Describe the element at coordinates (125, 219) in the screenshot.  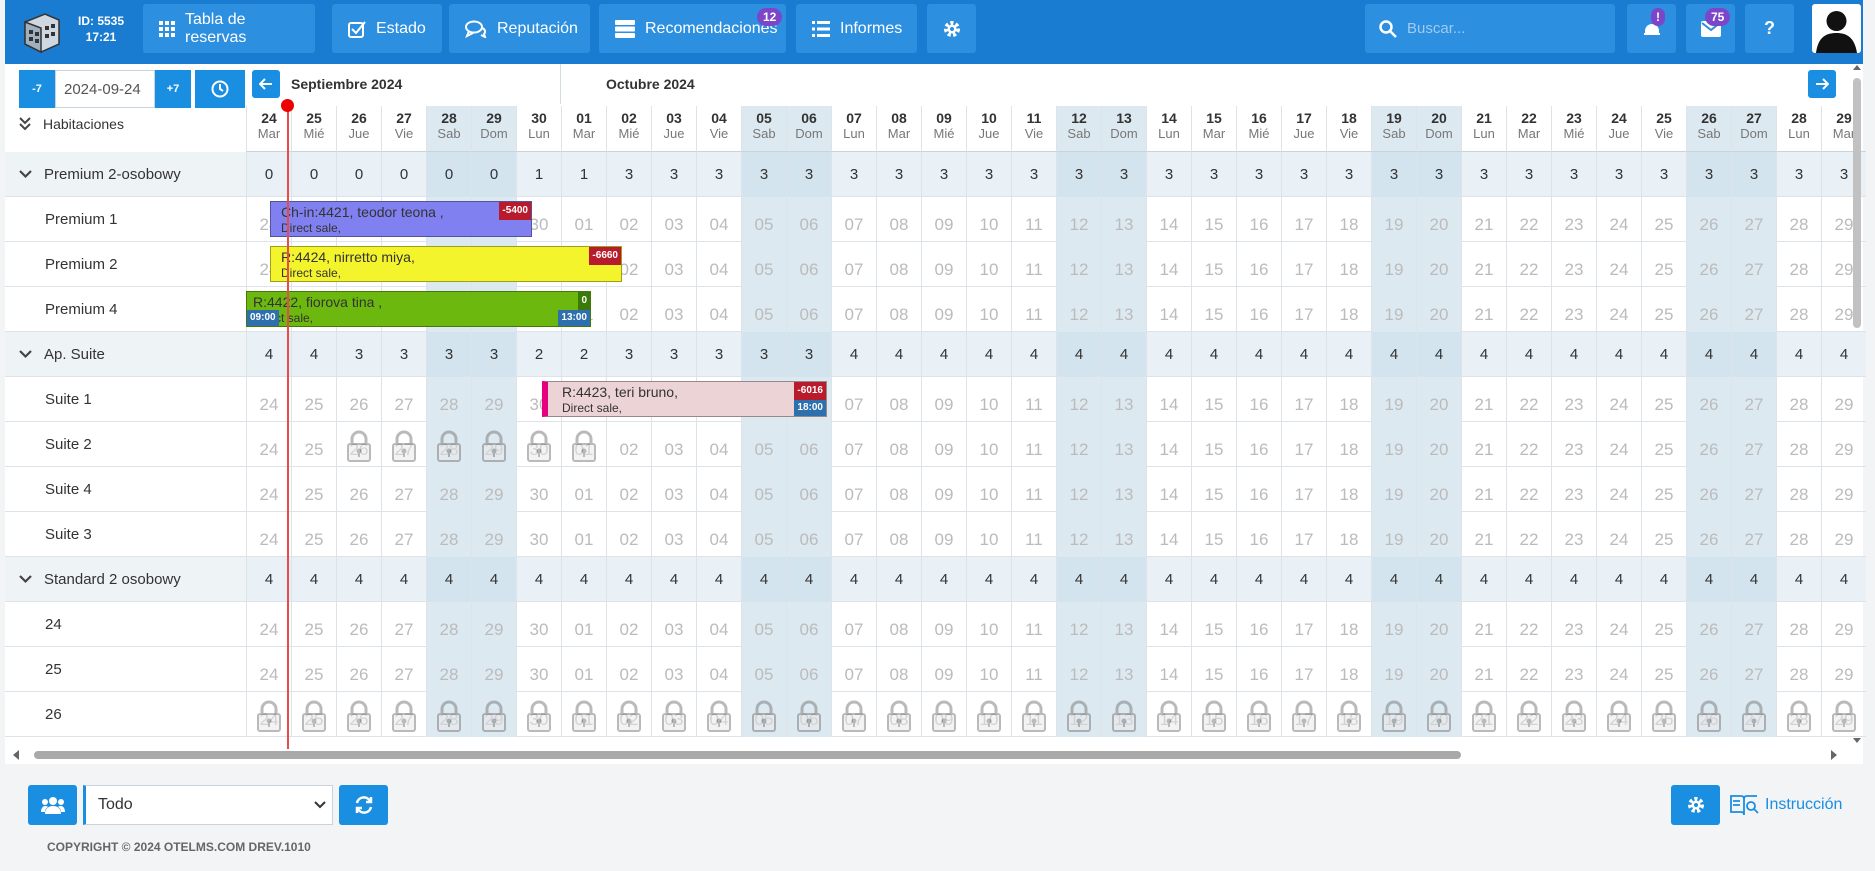
I see `room-label: Premium 1` at that location.